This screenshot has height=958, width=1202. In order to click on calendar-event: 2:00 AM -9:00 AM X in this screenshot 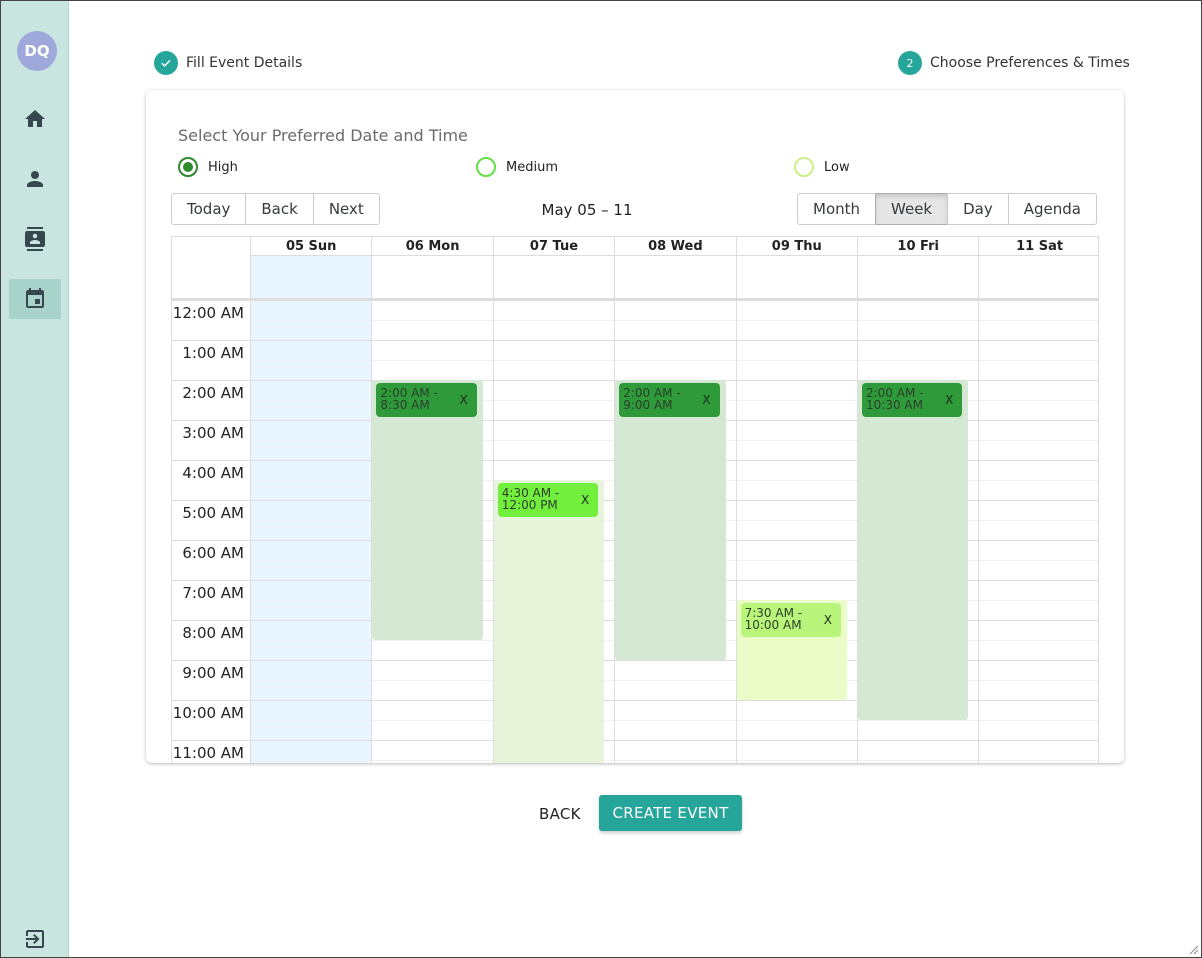, I will do `click(669, 400)`.